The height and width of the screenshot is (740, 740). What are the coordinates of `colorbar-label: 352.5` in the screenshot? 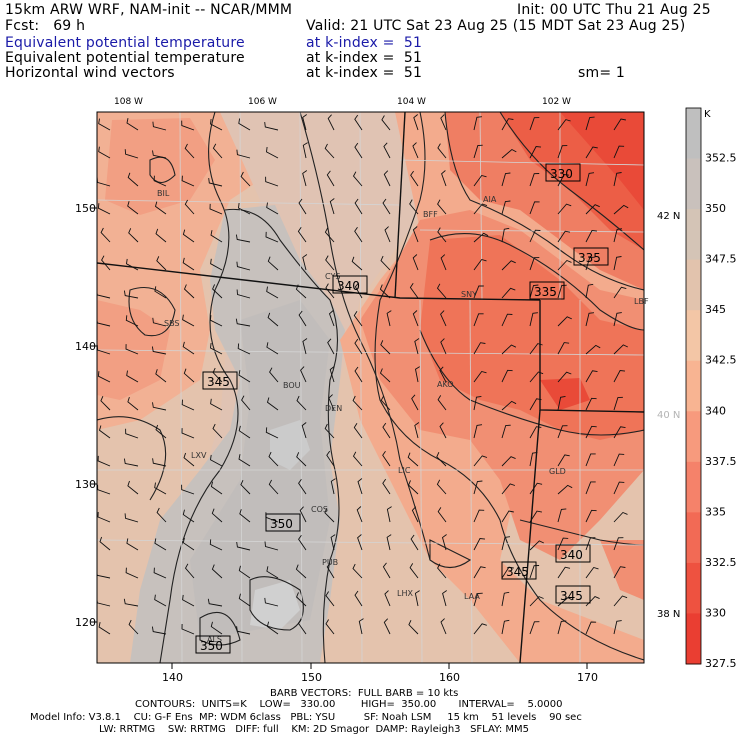 It's located at (721, 158).